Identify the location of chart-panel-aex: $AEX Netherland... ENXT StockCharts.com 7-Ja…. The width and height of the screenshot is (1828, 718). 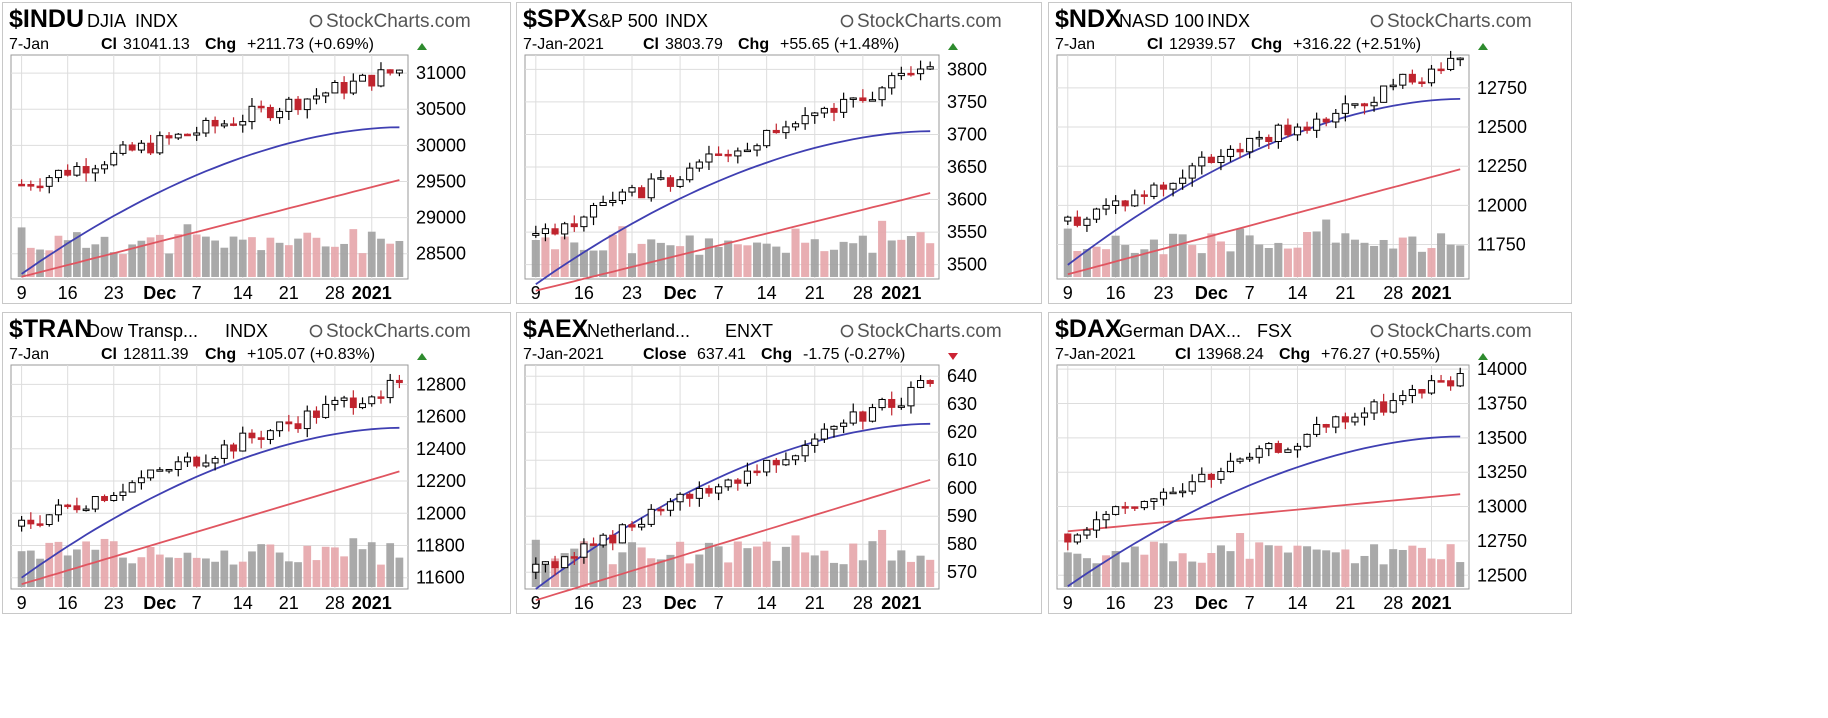
(779, 463).